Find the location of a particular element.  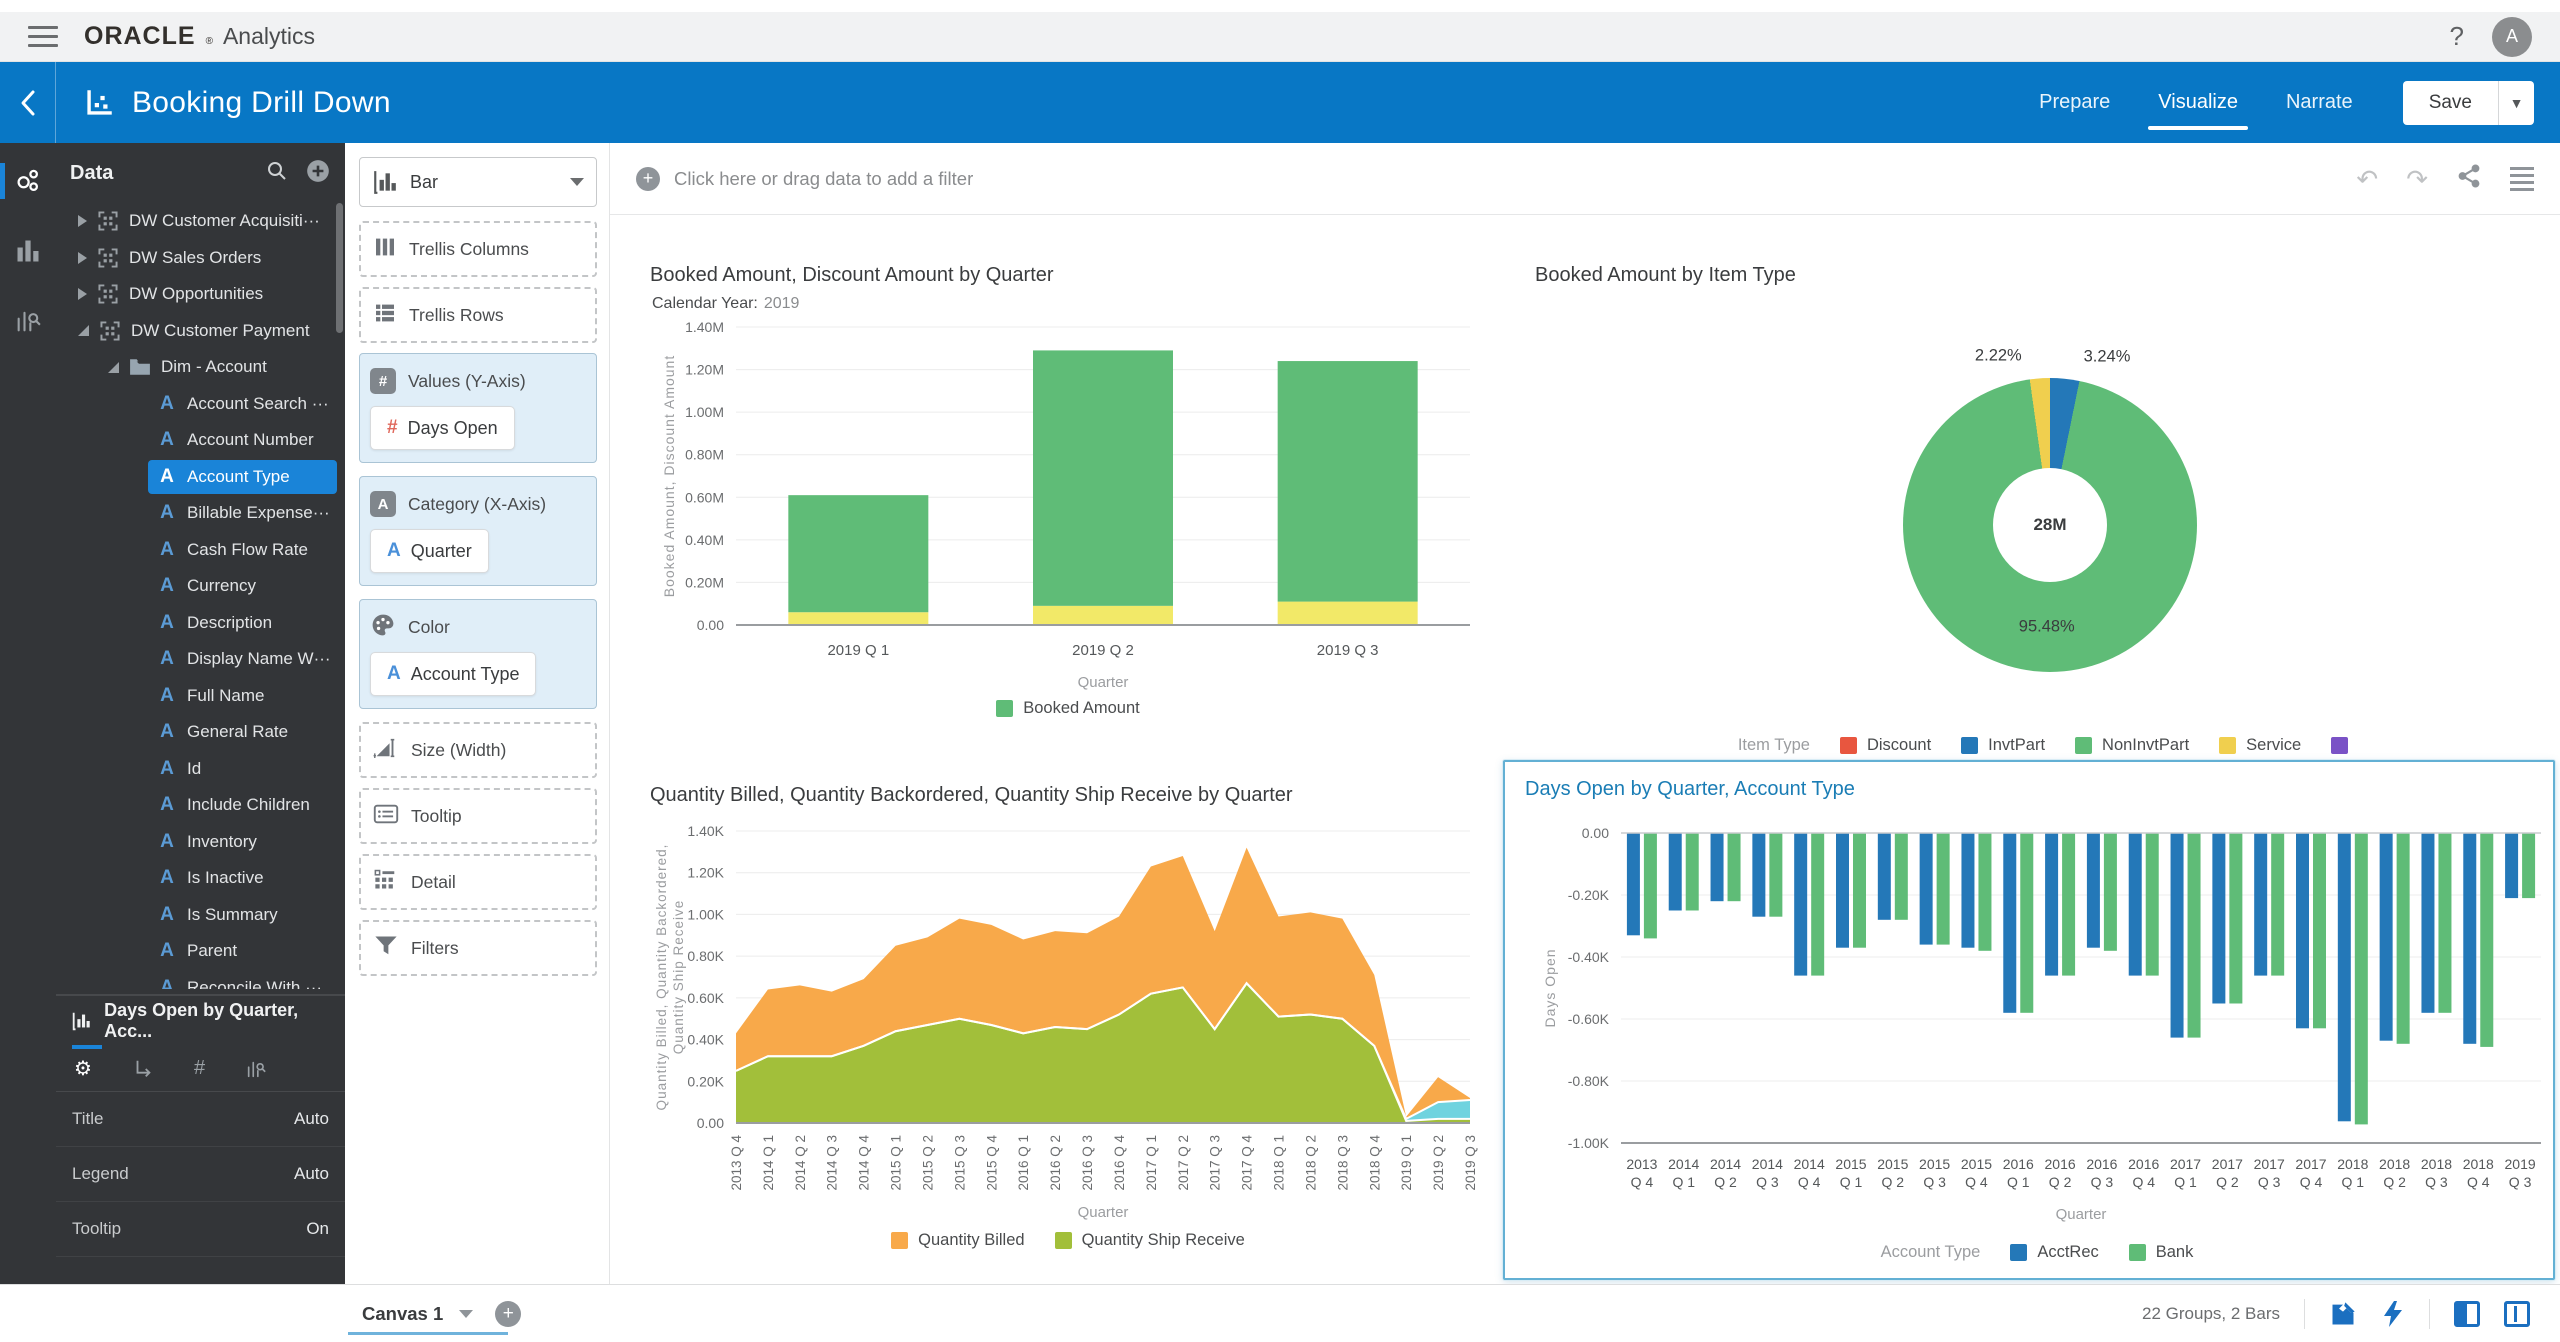

legend-item-discount: Discount is located at coordinates (1885, 745).